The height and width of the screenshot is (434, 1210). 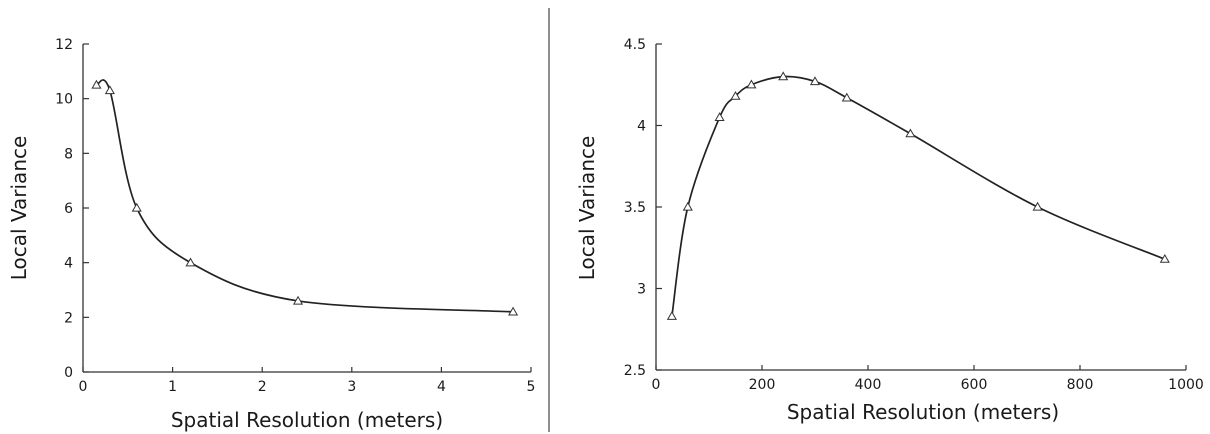 I want to click on y-tick-label: 4.5, so click(x=635, y=45).